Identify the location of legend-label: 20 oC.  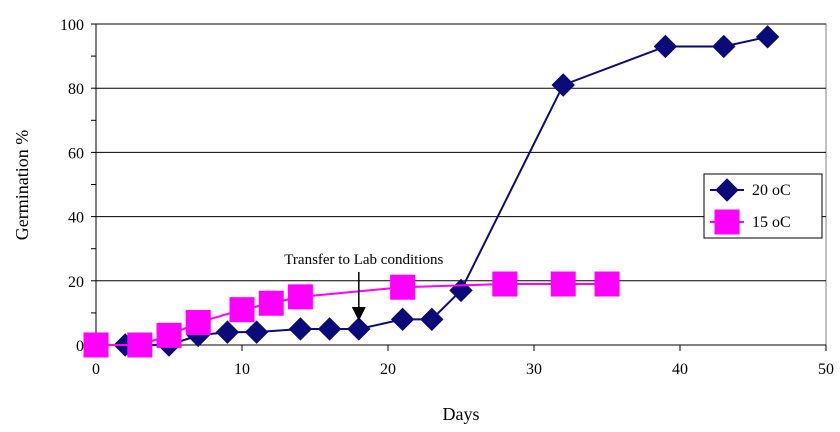
(771, 190).